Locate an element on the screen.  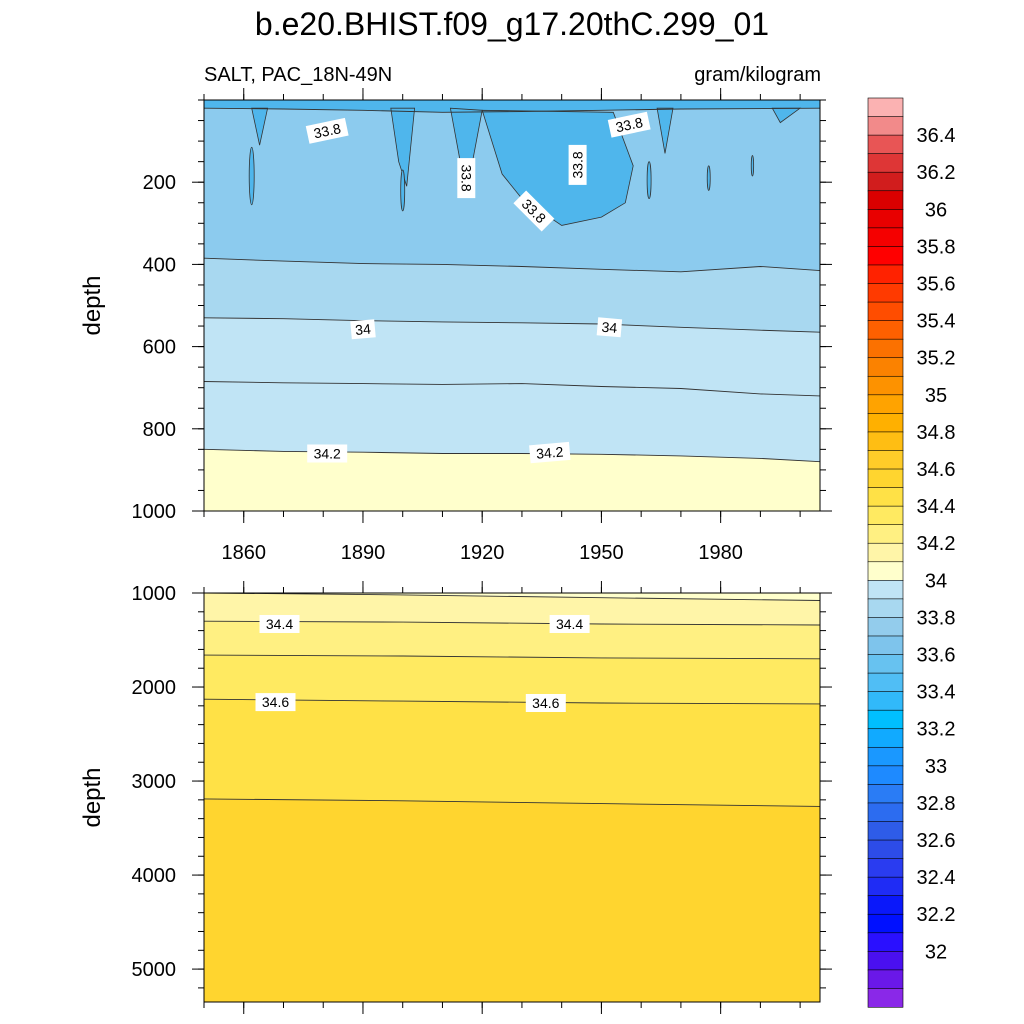
contour-label-group: 34.4 is located at coordinates (569, 624).